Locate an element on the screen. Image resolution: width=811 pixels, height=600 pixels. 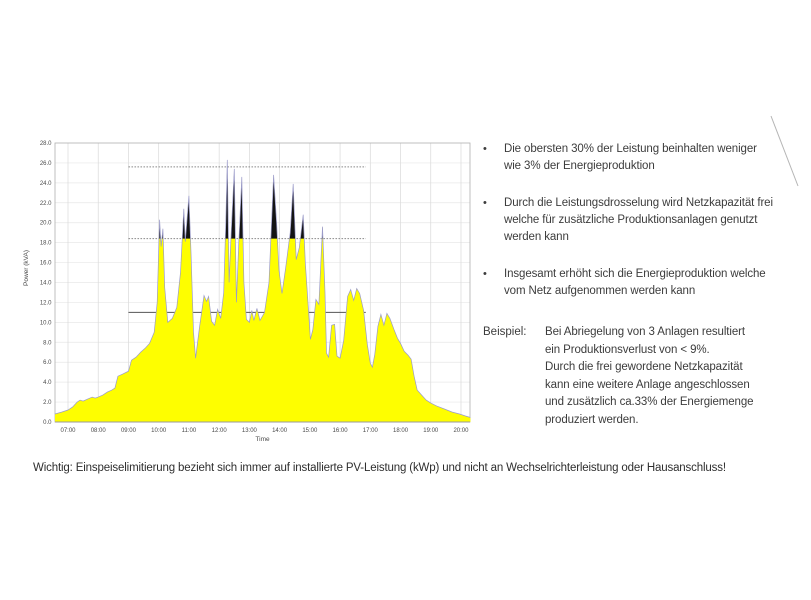
svg-text: 0.0 is located at coordinates (47, 423).